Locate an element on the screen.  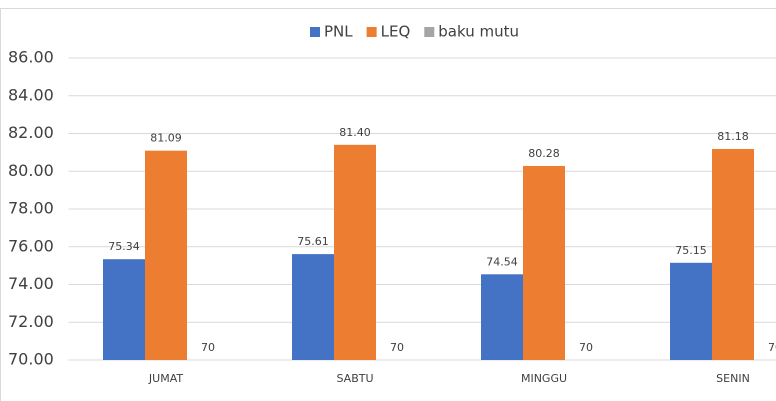
legend-label: baku mutu is located at coordinates (478, 32).